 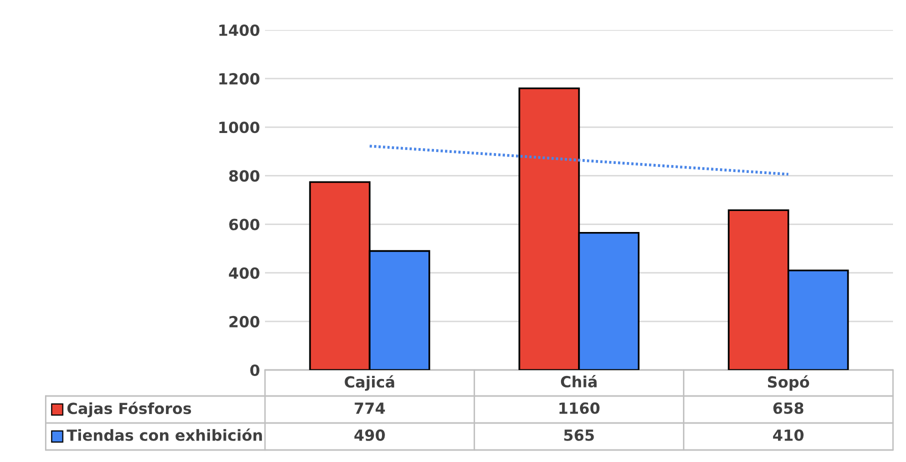 What do you see at coordinates (579, 435) in the screenshot?
I see `data-label: 565` at bounding box center [579, 435].